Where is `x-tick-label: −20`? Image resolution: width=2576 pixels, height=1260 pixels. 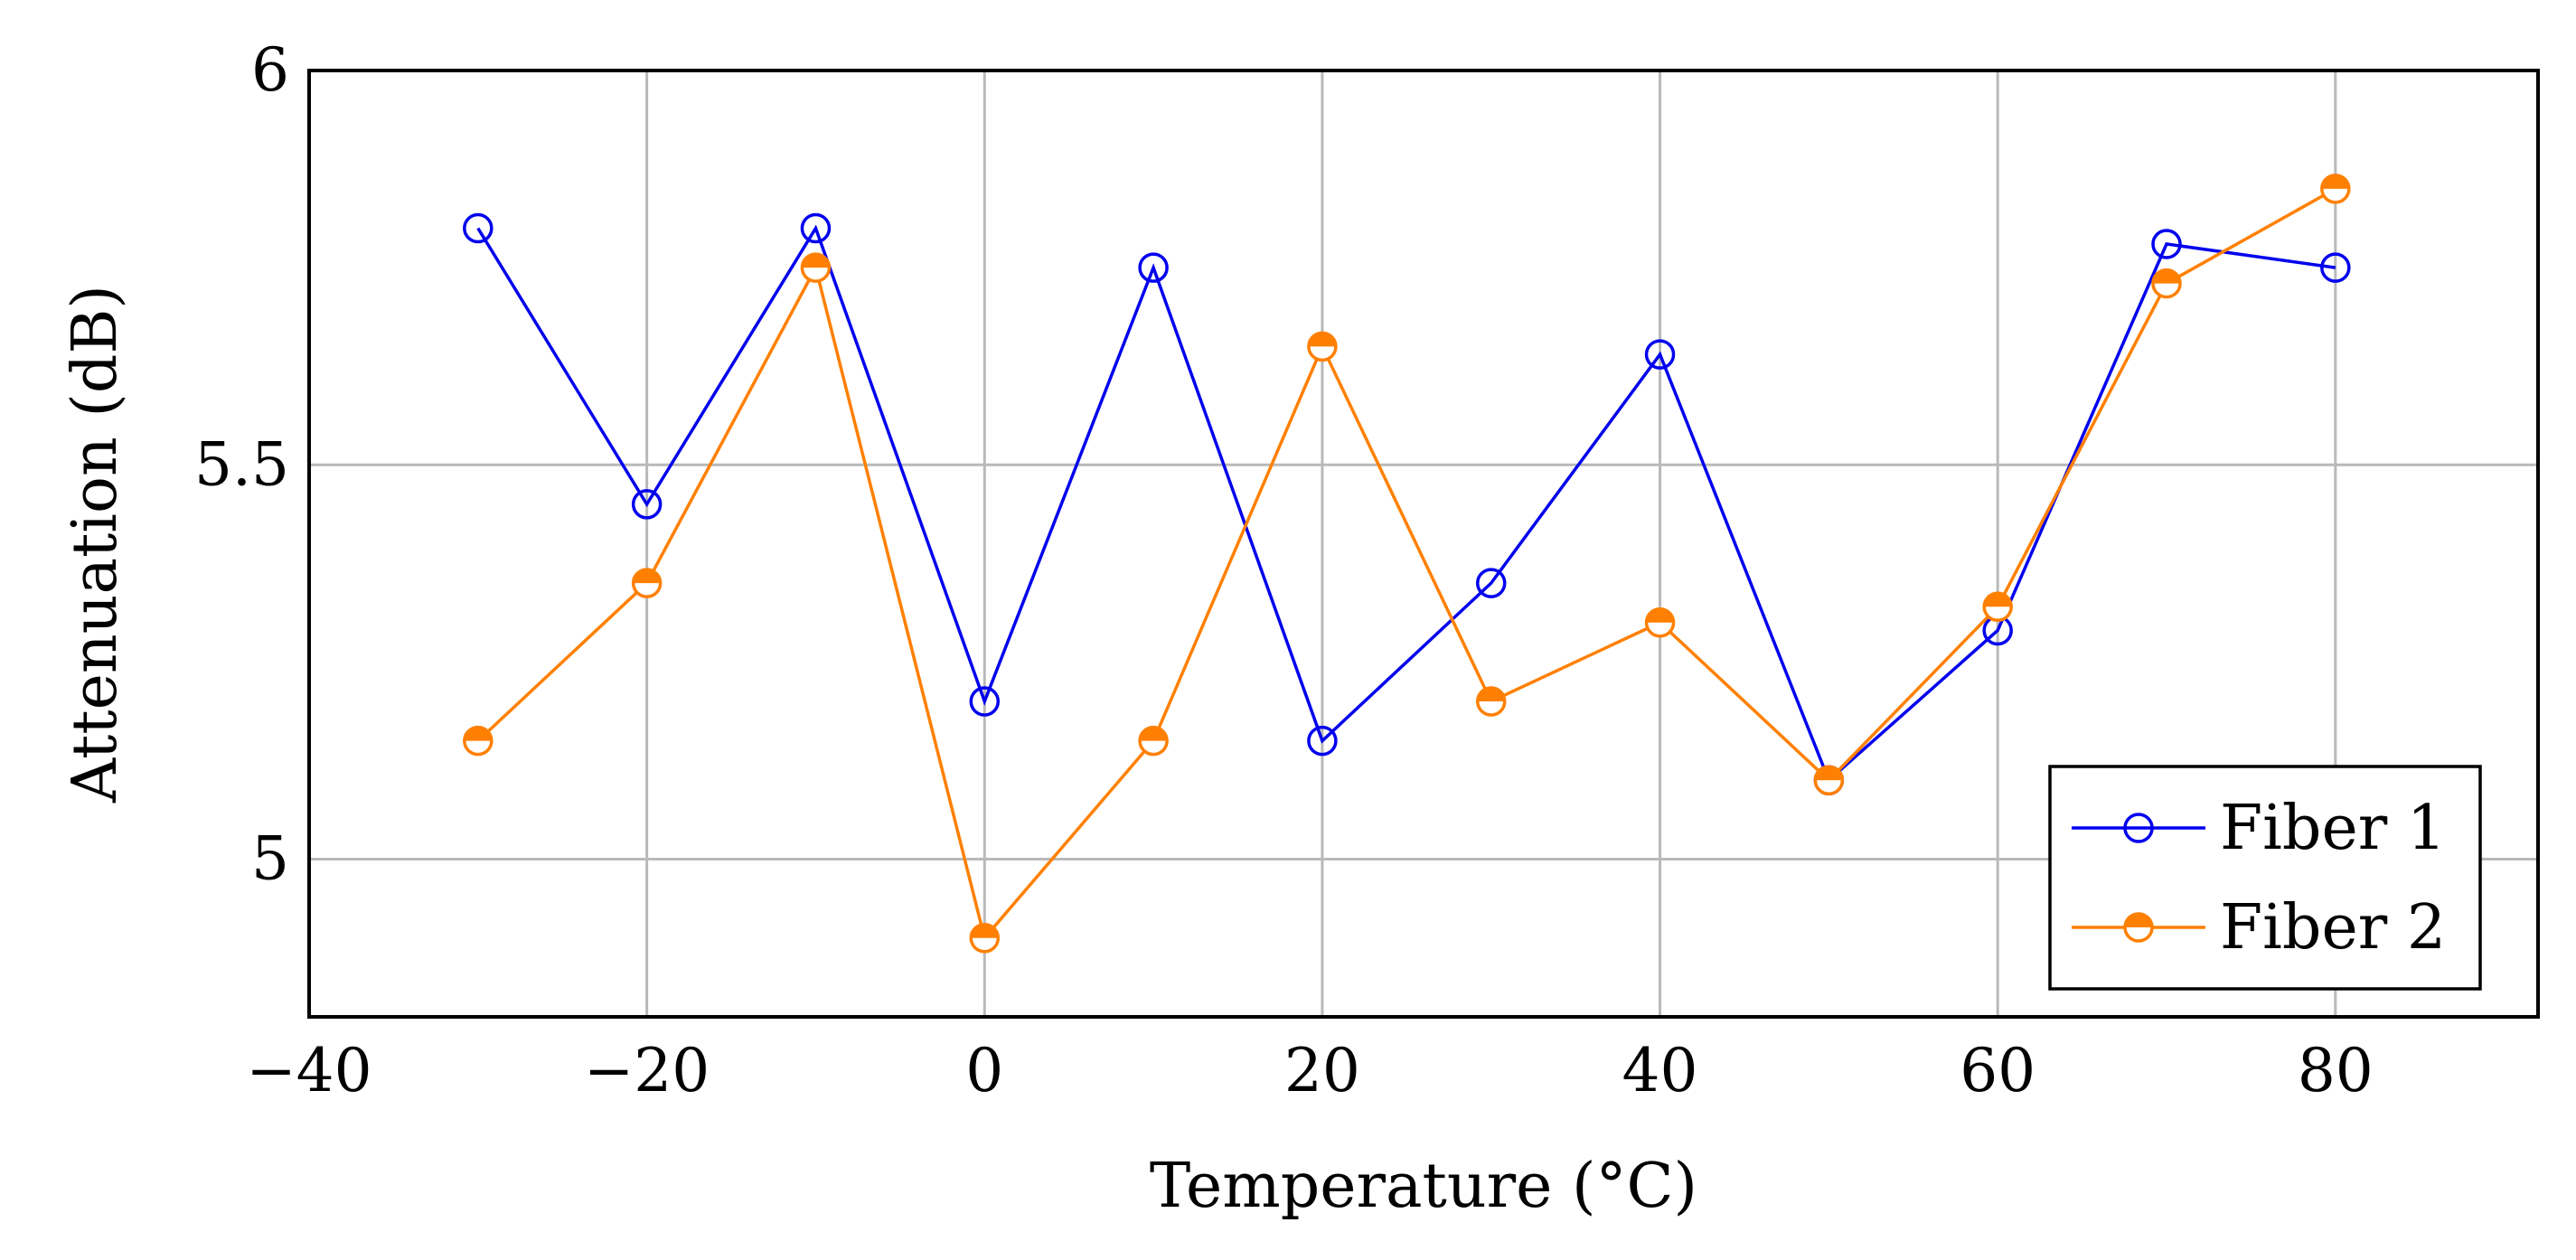
x-tick-label: −20 is located at coordinates (647, 1071).